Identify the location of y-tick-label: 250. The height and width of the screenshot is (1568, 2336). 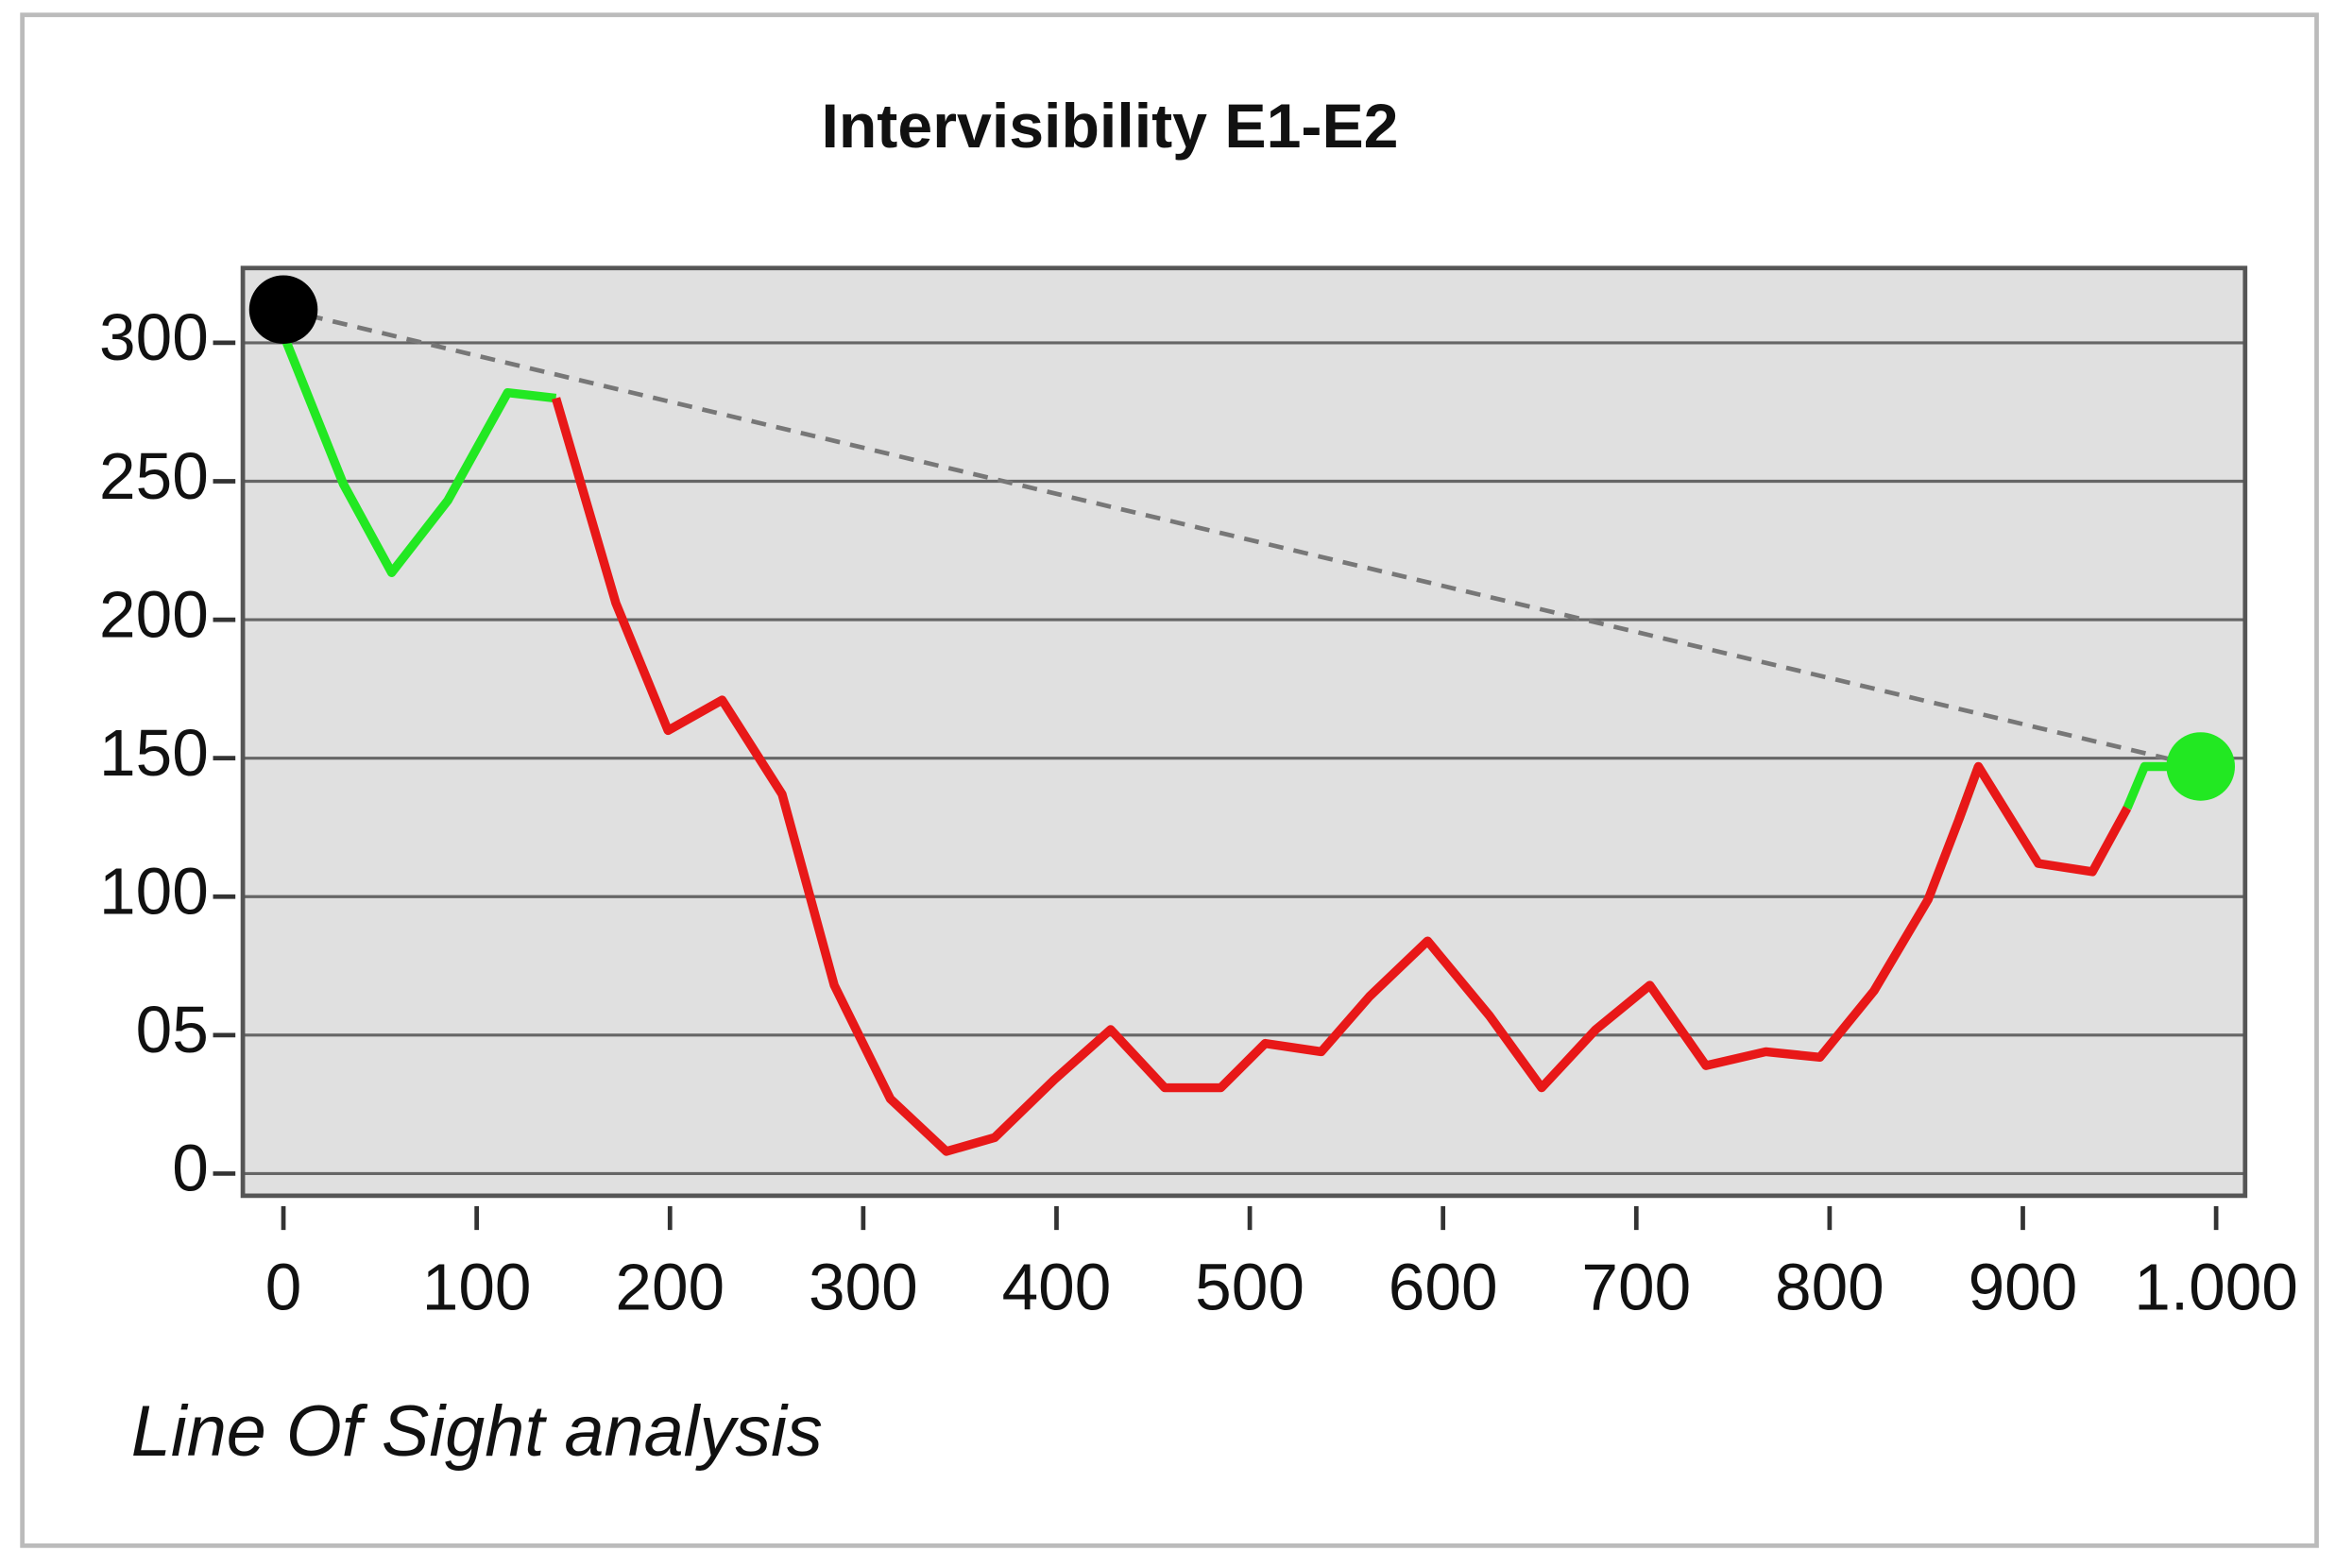
(154, 476).